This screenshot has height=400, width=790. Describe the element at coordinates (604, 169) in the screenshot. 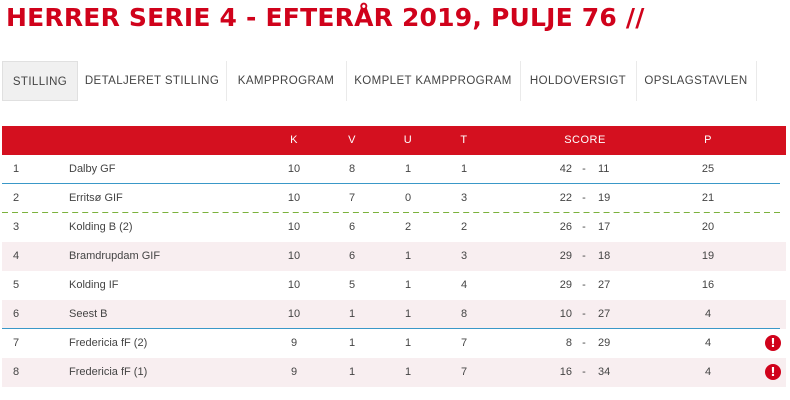

I see `row-goals-against: 11` at that location.